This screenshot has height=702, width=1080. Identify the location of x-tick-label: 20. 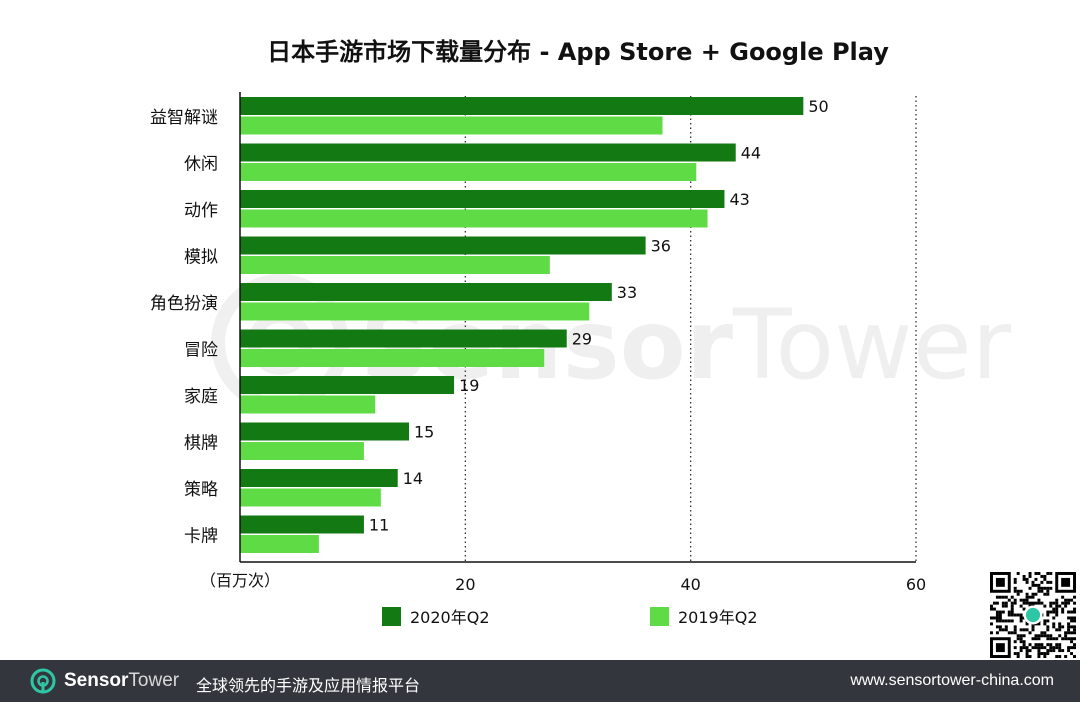
(465, 584).